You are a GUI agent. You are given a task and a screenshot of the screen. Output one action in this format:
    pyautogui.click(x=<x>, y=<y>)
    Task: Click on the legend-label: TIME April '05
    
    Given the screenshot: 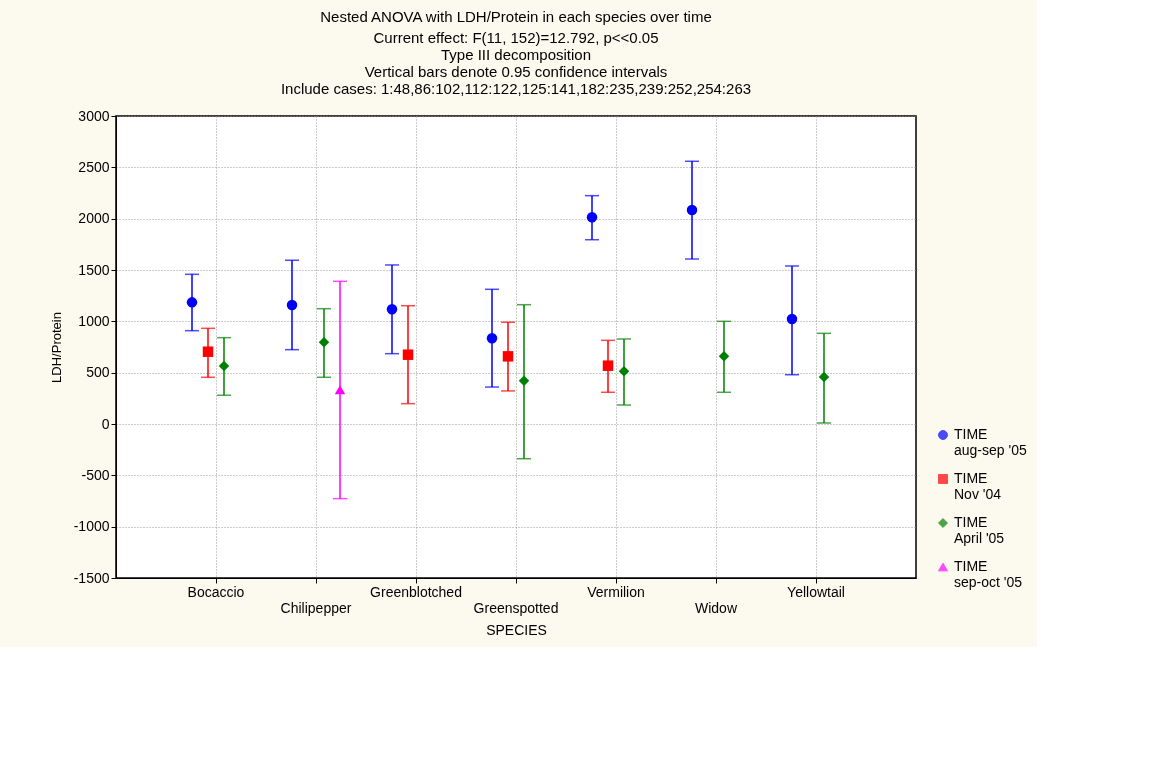 What is the action you would take?
    pyautogui.click(x=979, y=530)
    